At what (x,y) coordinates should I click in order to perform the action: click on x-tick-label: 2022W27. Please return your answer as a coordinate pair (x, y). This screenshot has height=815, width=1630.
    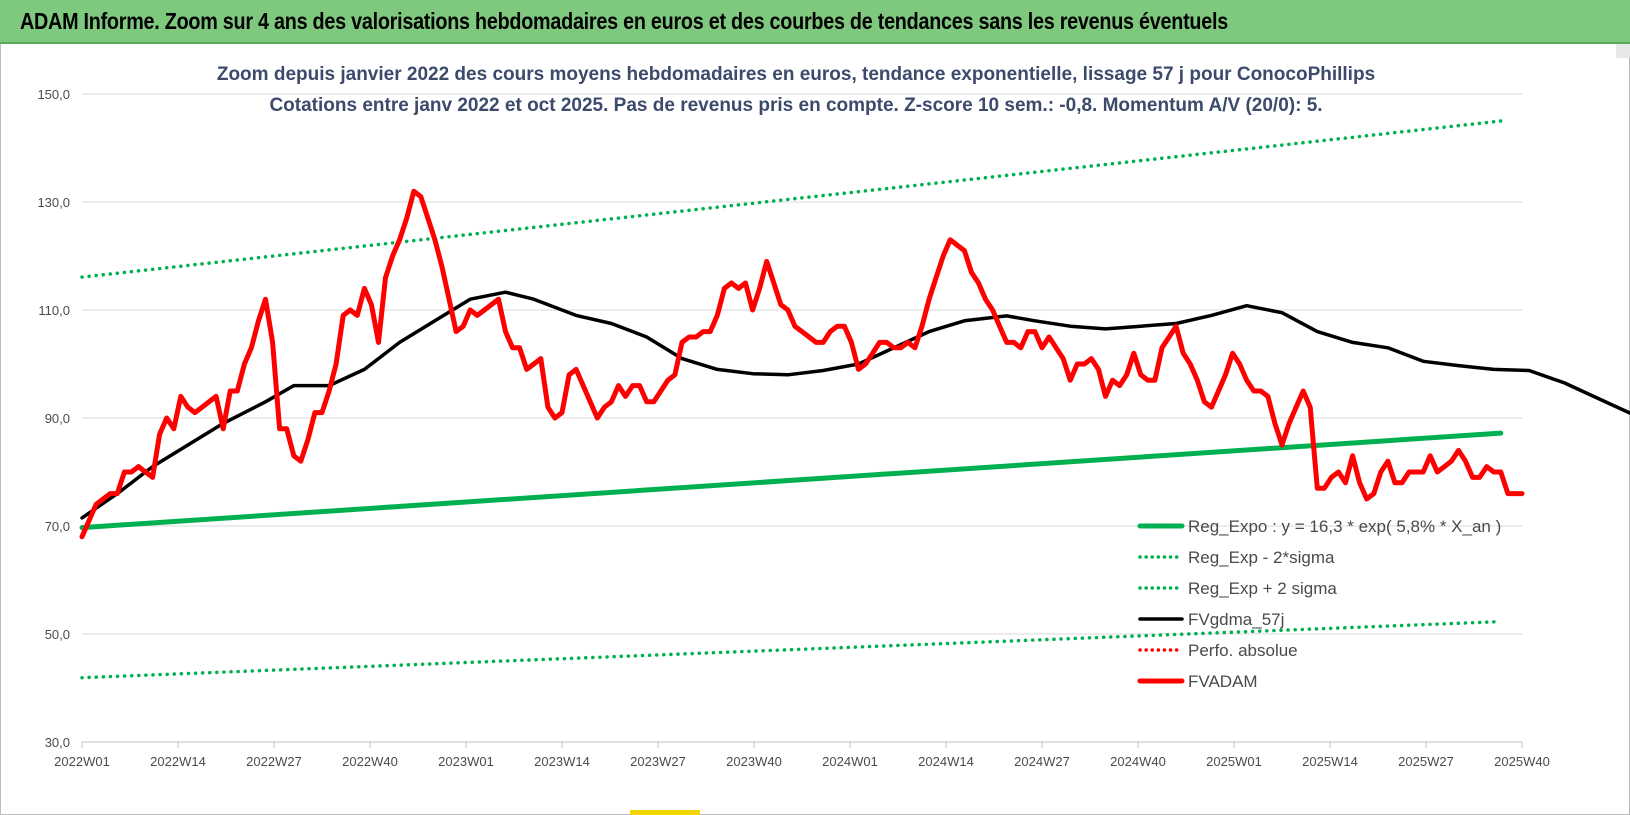
    Looking at the image, I should click on (274, 761).